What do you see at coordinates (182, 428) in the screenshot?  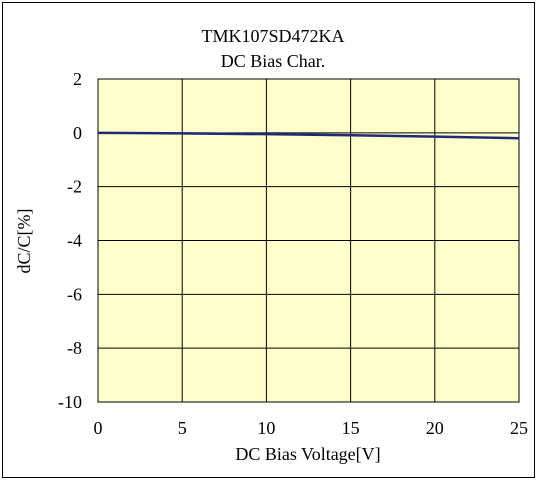 I see `x-tick-label-1: 5` at bounding box center [182, 428].